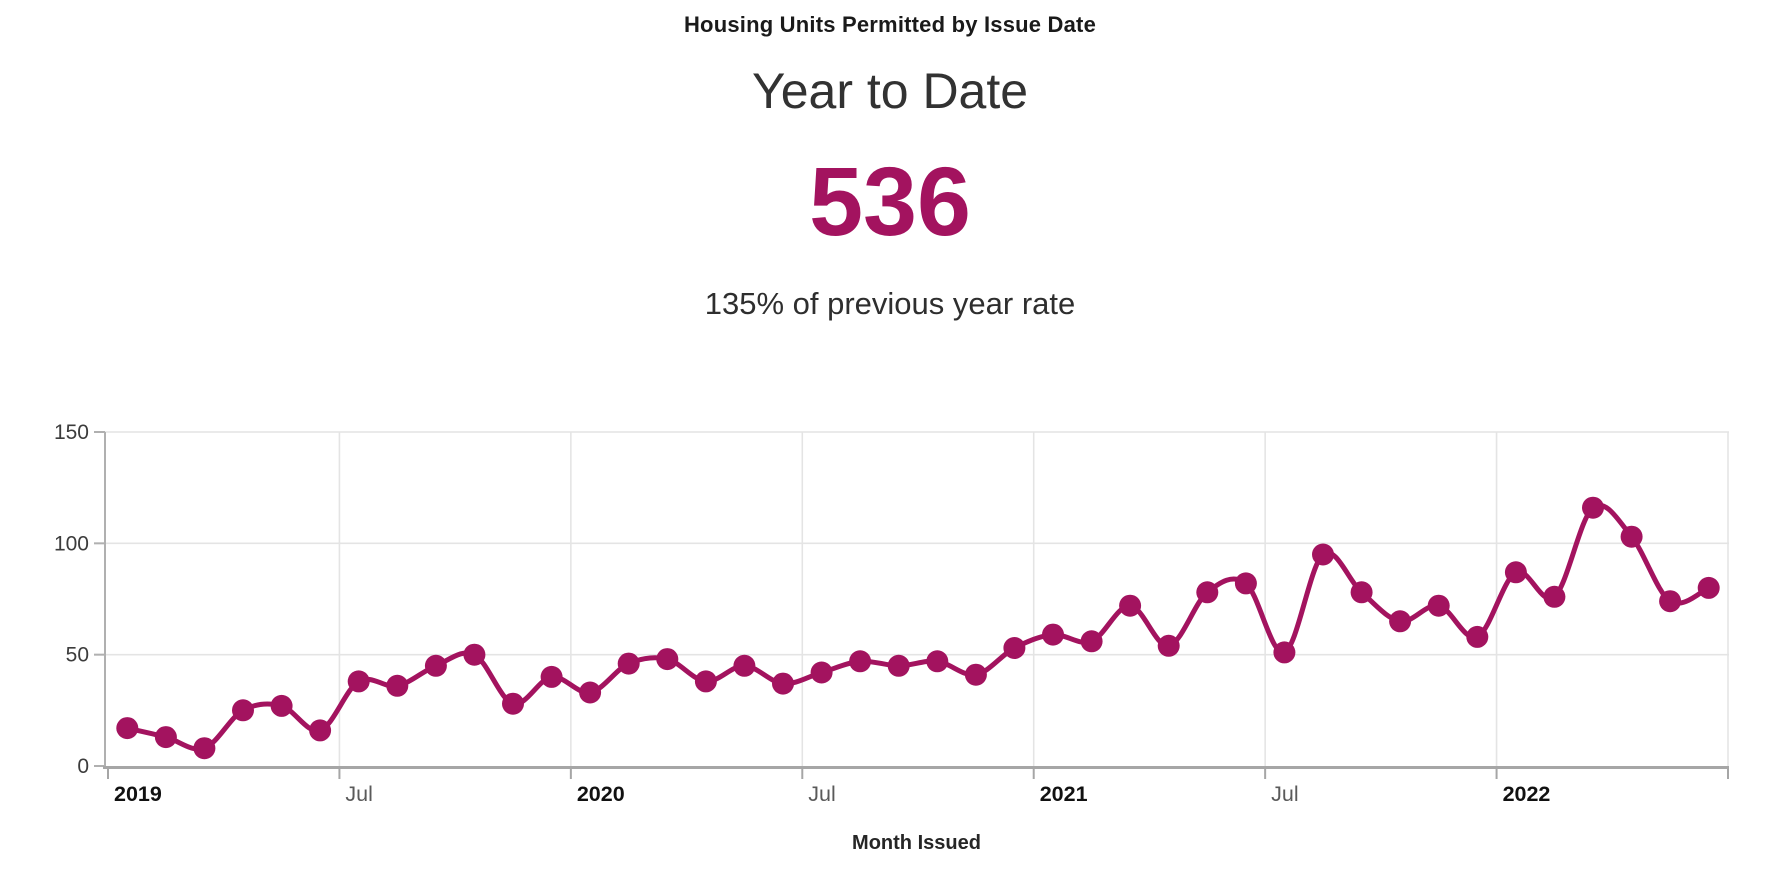 This screenshot has height=874, width=1780. What do you see at coordinates (138, 794) in the screenshot?
I see `x-tick-label: 2019` at bounding box center [138, 794].